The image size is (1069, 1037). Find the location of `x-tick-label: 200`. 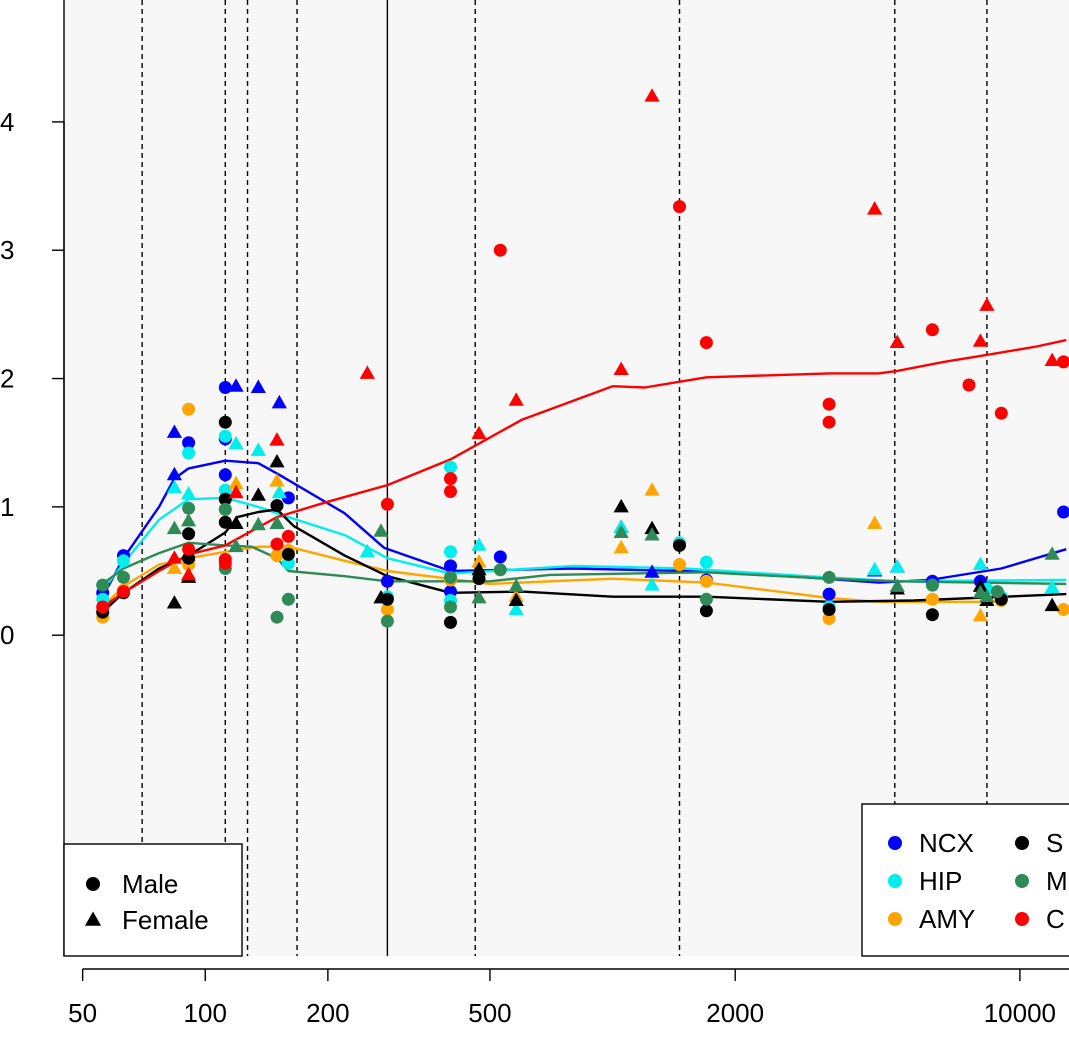

x-tick-label: 200 is located at coordinates (327, 1013).